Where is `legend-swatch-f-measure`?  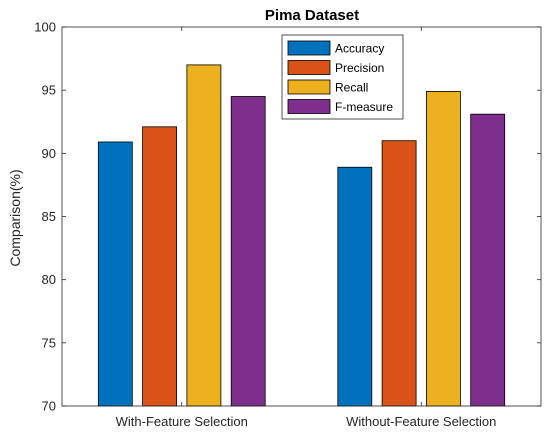 legend-swatch-f-measure is located at coordinates (309, 106).